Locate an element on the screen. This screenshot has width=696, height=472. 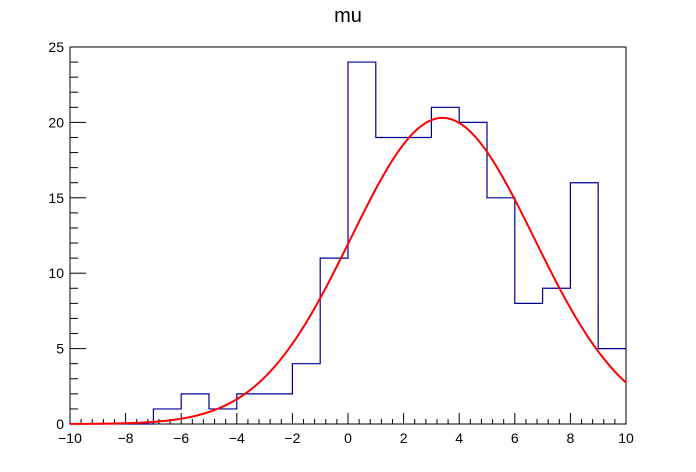
x-axis: −10 −8 −6 −4 −2 0 2 4 6 8 10 is located at coordinates (346, 429).